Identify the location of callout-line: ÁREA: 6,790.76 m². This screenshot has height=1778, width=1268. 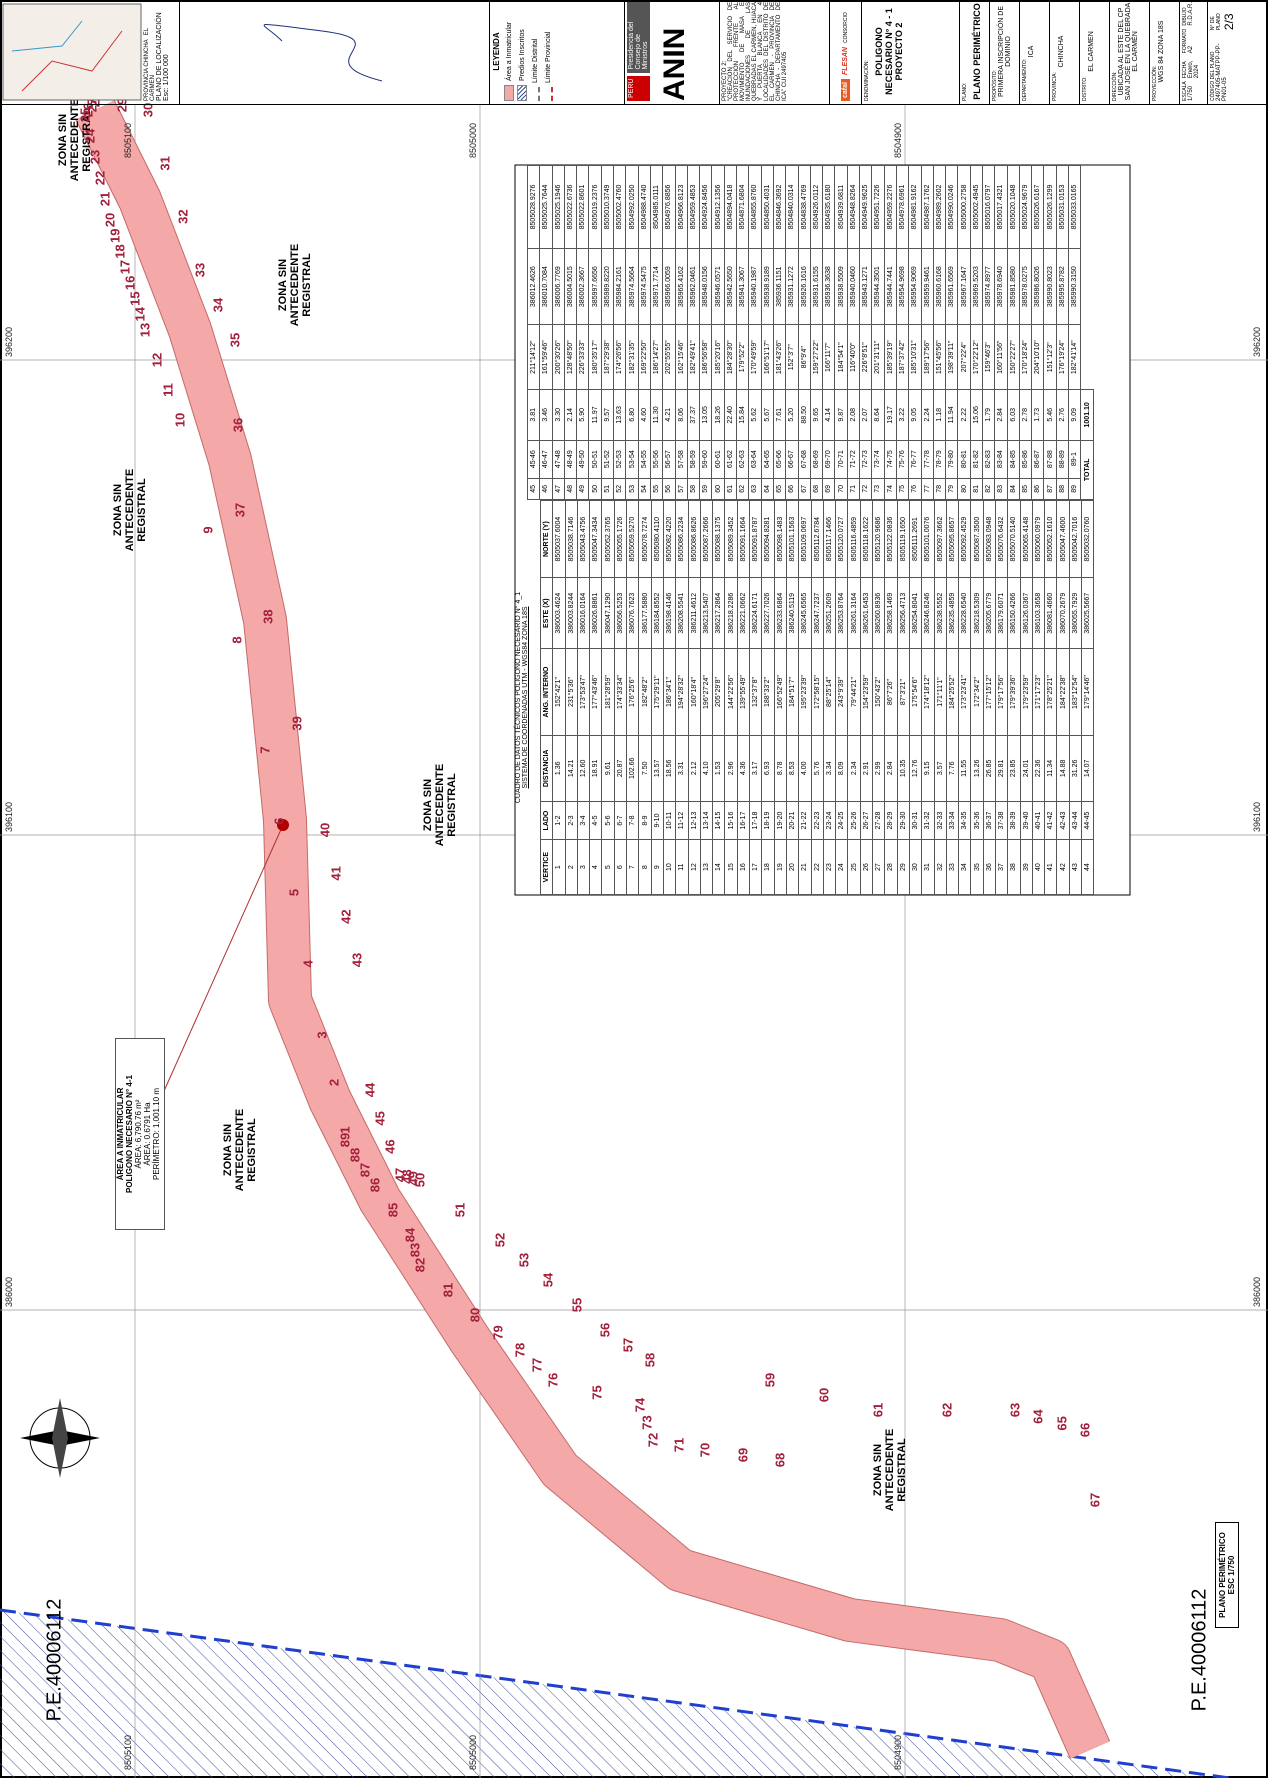
(138, 1134).